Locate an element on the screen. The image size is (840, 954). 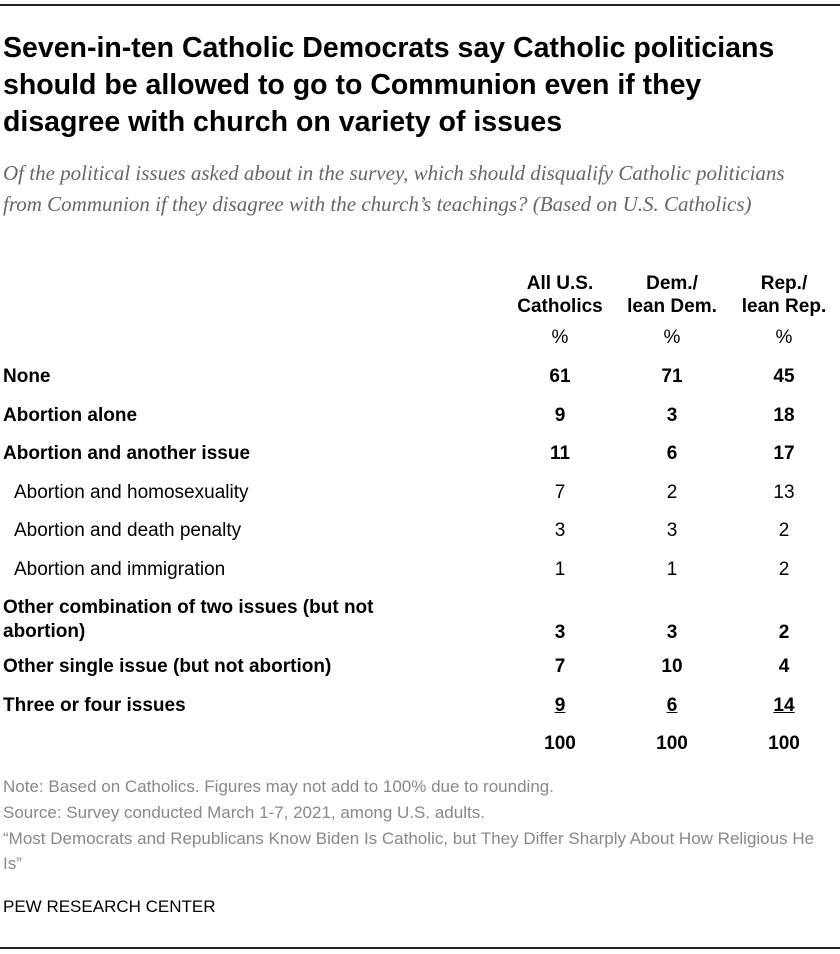
value-cell: 61 is located at coordinates (560, 377).